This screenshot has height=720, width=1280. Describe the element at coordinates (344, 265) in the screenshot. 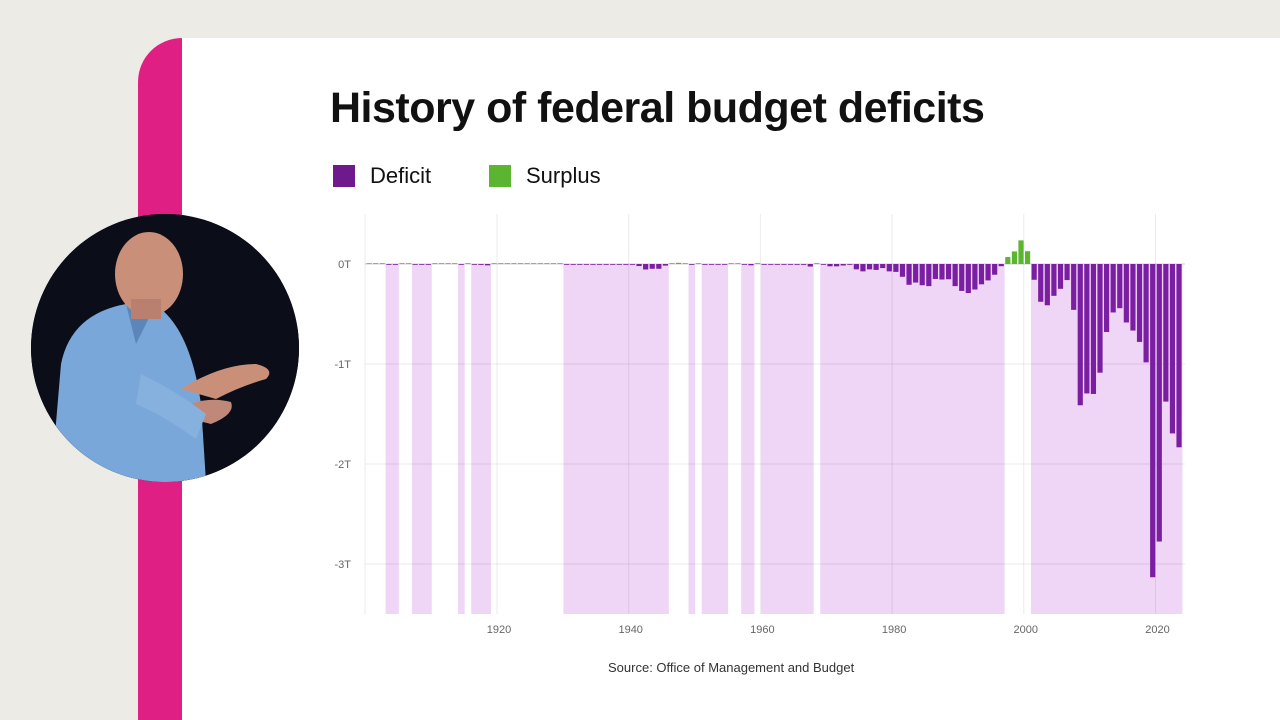

I see `y-tick-label: 0T` at that location.